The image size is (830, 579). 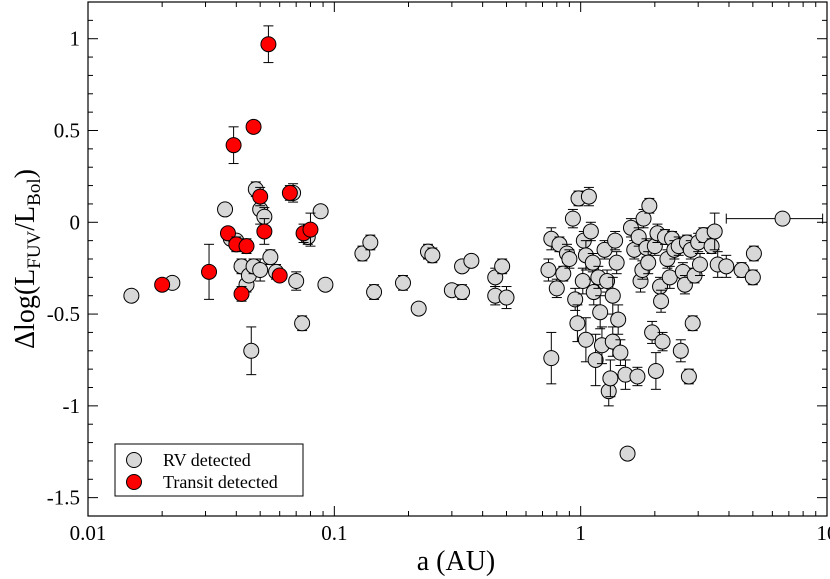 I want to click on y-tick-label: 1, so click(x=75, y=39).